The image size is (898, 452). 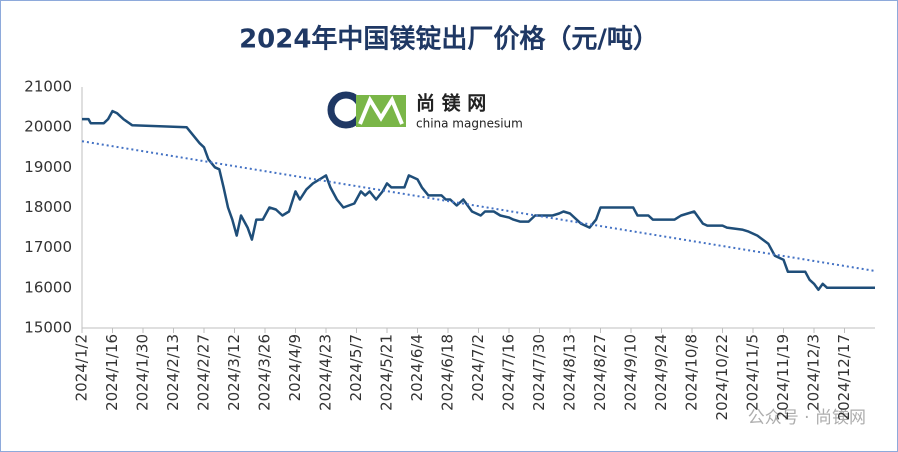 What do you see at coordinates (48, 127) in the screenshot?
I see `y-tick-label: 20000` at bounding box center [48, 127].